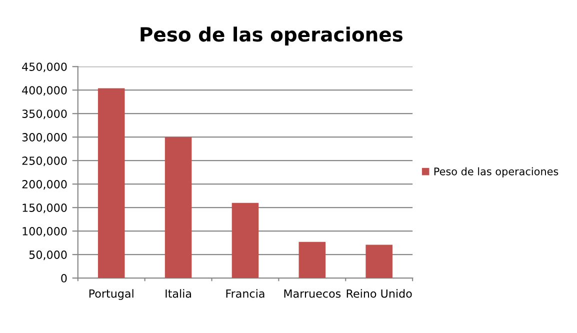 Image resolution: width=577 pixels, height=333 pixels. I want to click on y-tick-label: 250,000, so click(44, 161).